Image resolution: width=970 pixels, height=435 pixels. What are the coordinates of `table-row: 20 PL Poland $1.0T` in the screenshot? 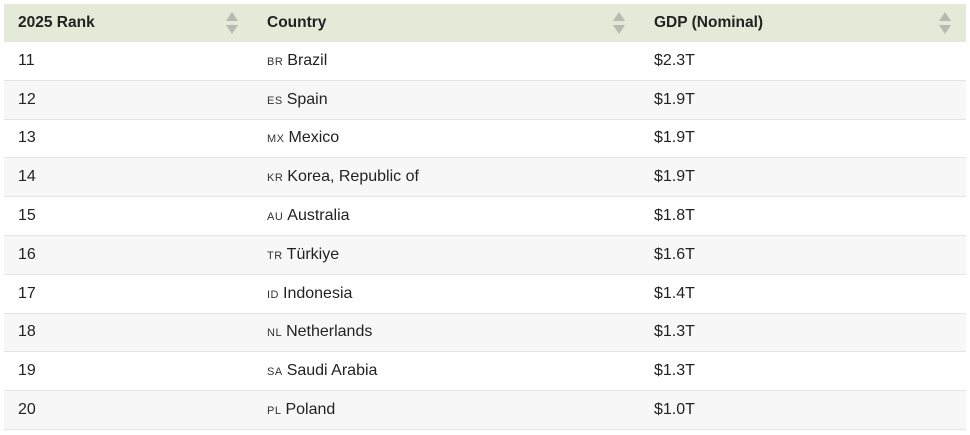 It's located at (485, 410).